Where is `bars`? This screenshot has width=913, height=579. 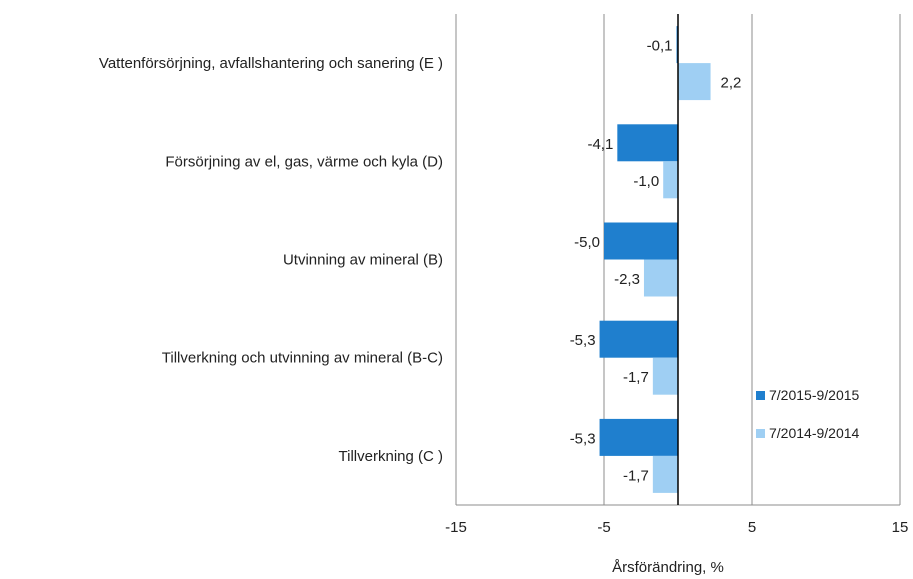
bars is located at coordinates (655, 259).